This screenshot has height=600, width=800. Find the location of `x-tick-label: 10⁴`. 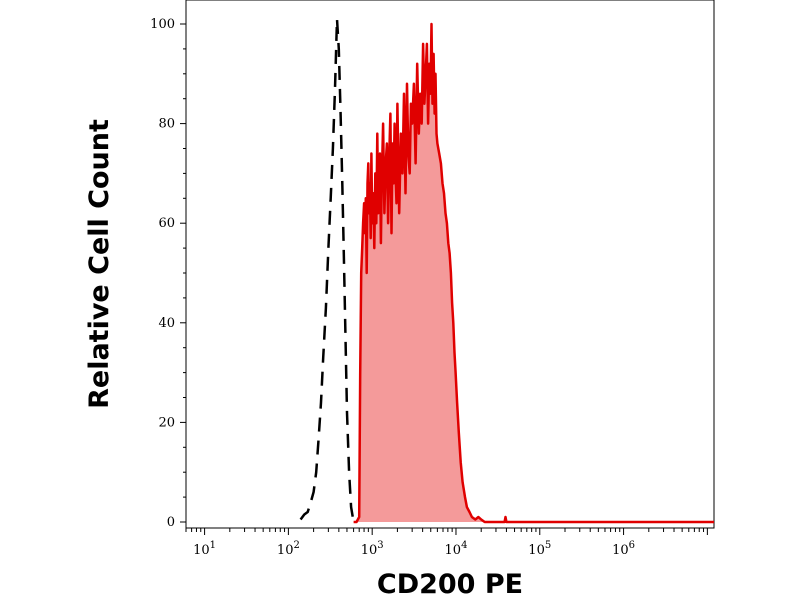

x-tick-label: 10⁴ is located at coordinates (456, 549).